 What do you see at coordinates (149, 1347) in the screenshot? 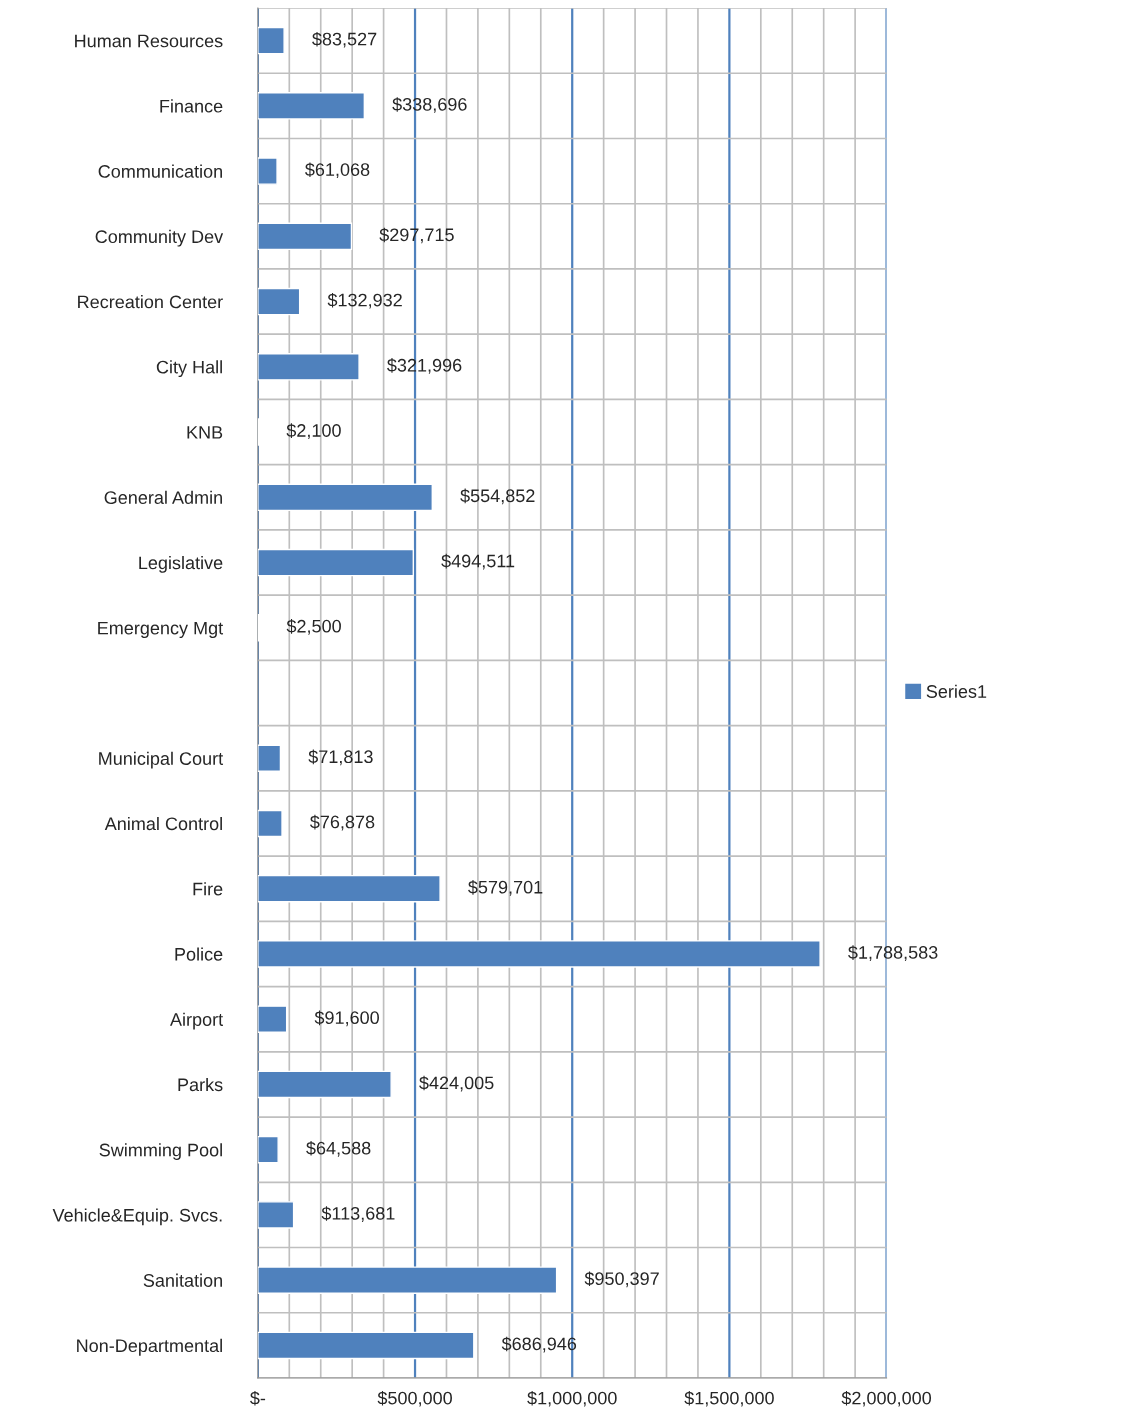
I see `y-tick-label: Non-Departmental` at bounding box center [149, 1347].